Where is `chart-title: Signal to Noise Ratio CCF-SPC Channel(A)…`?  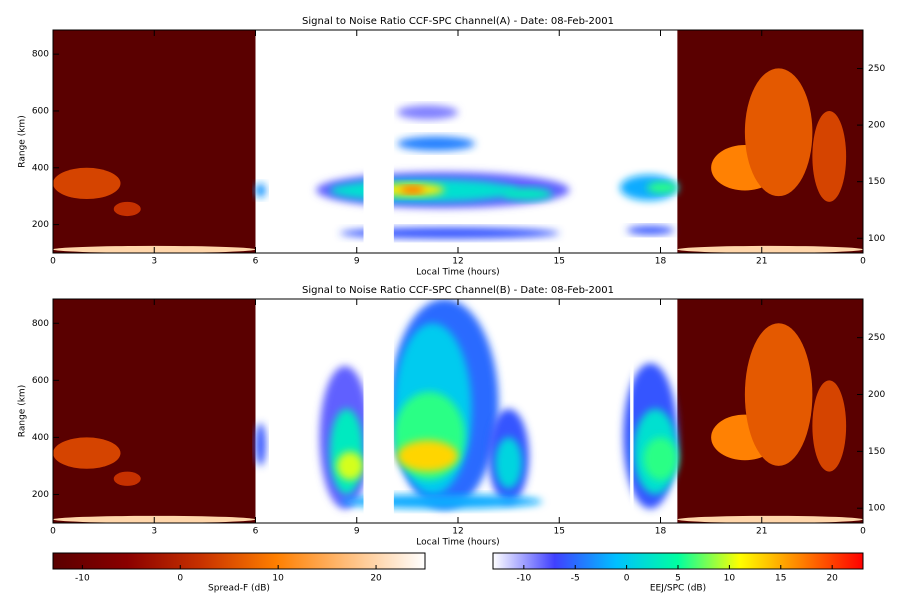 chart-title: Signal to Noise Ratio CCF-SPC Channel(A)… is located at coordinates (458, 21).